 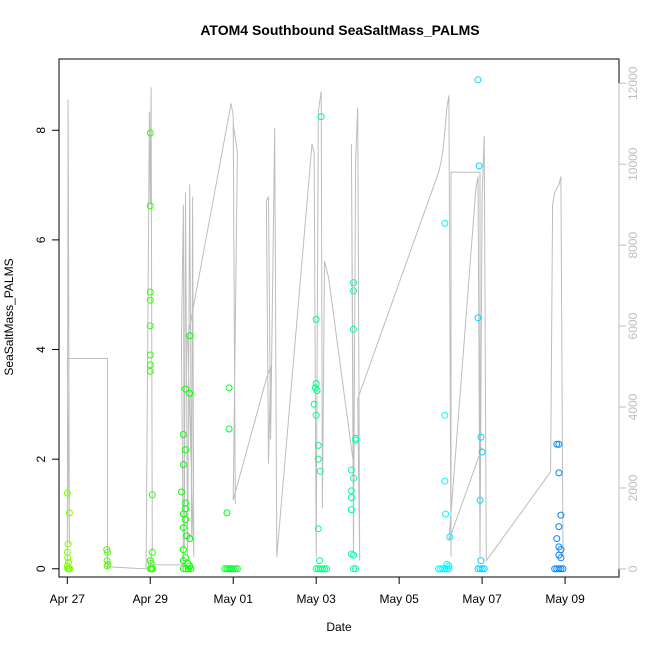 I want to click on y2-tick-label: 2000, so click(x=633, y=487).